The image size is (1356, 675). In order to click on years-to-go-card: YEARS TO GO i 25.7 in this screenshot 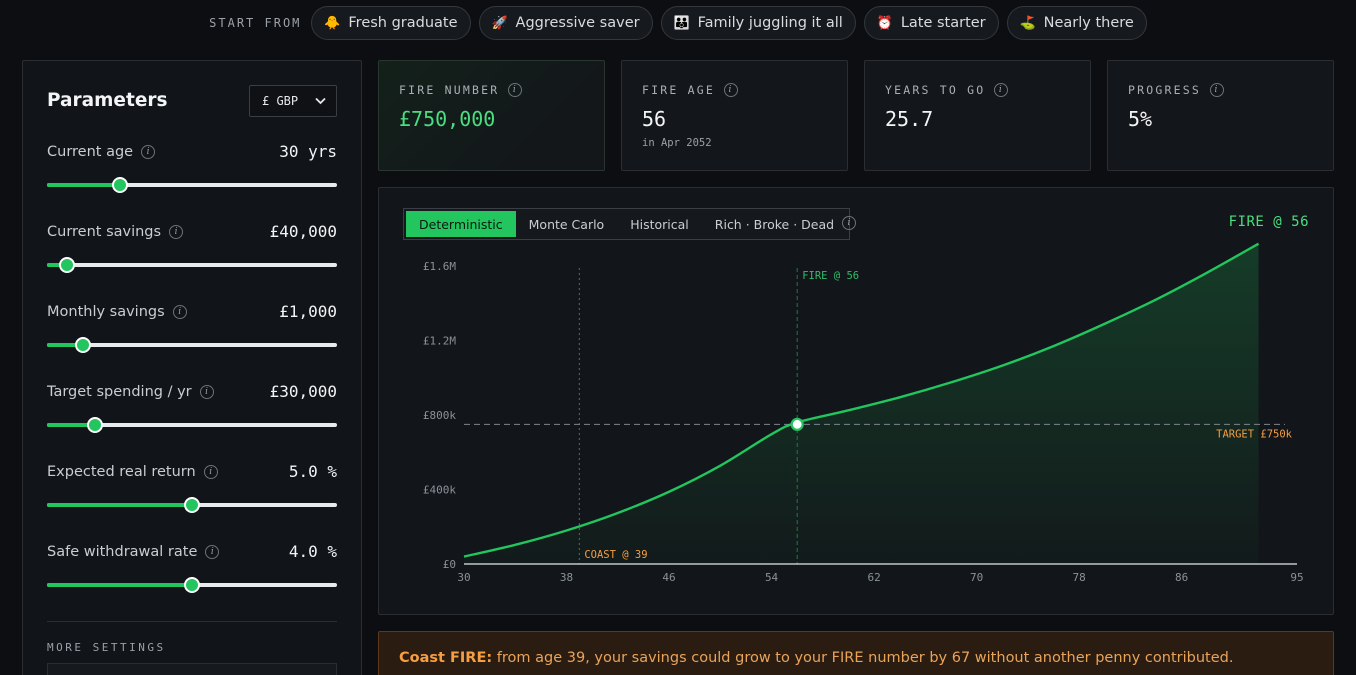, I will do `click(977, 115)`.